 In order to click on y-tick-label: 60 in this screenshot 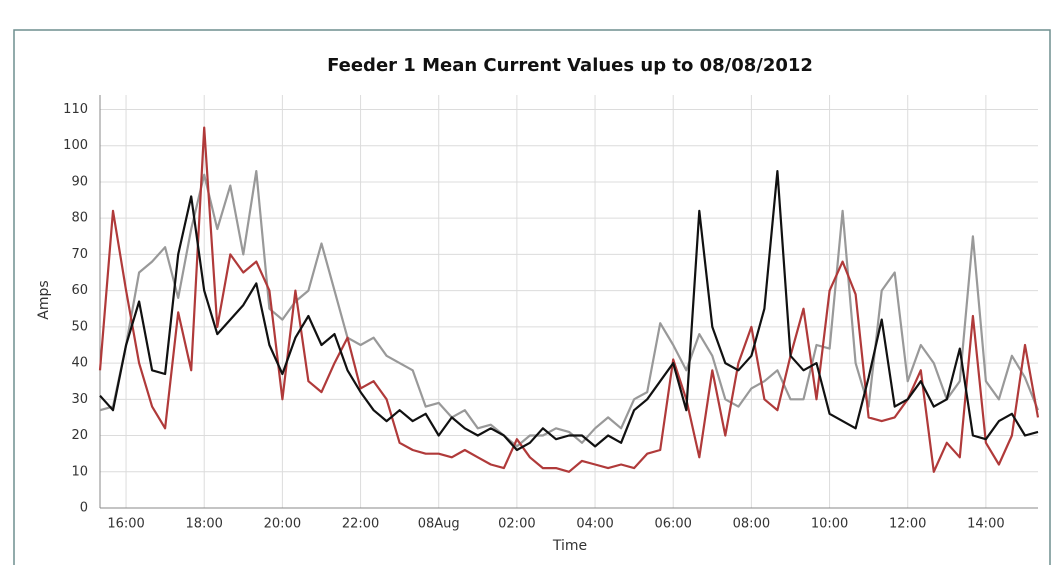, I will do `click(79, 290)`.